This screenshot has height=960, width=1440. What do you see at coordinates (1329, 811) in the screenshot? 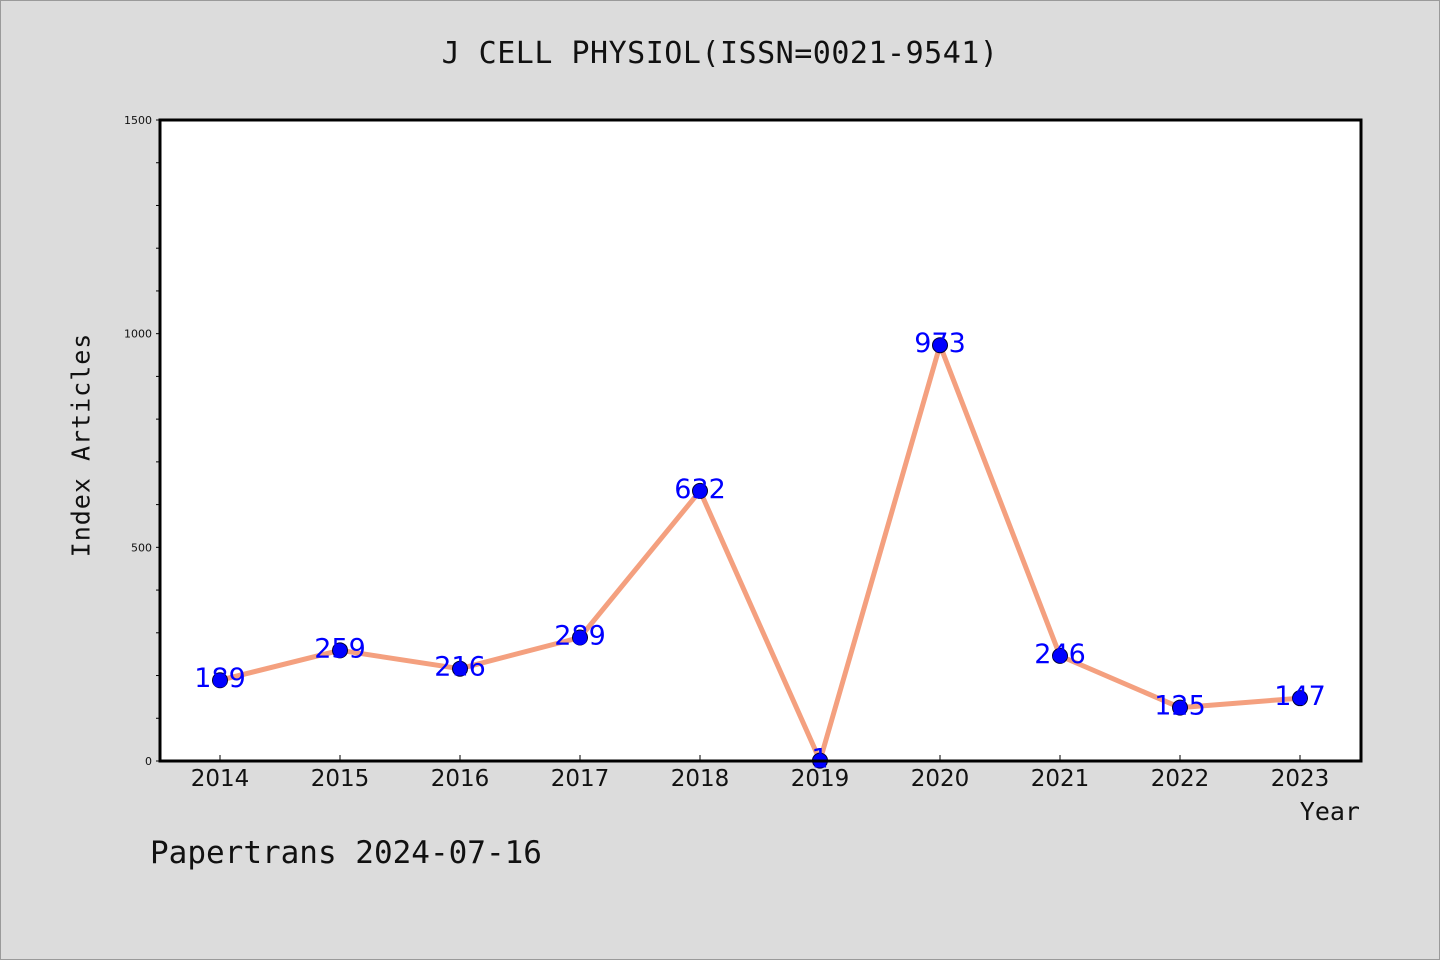
I see `x-axis-label: Year` at bounding box center [1329, 811].